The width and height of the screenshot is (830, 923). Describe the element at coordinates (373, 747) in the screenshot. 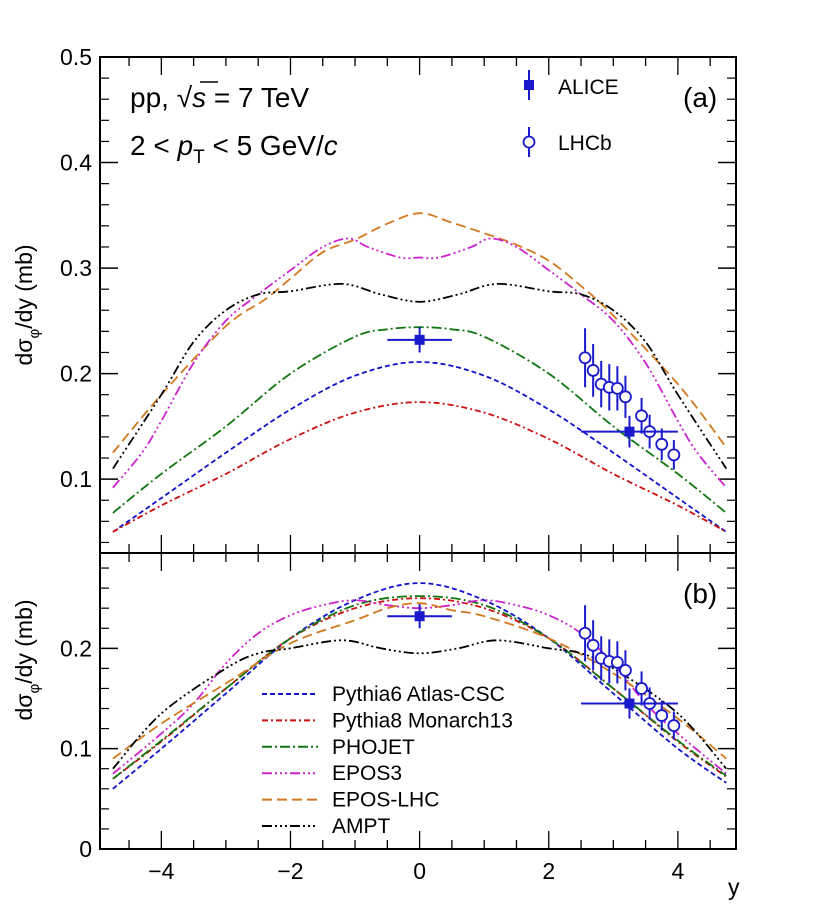

I see `legend-label: PHOJET` at that location.